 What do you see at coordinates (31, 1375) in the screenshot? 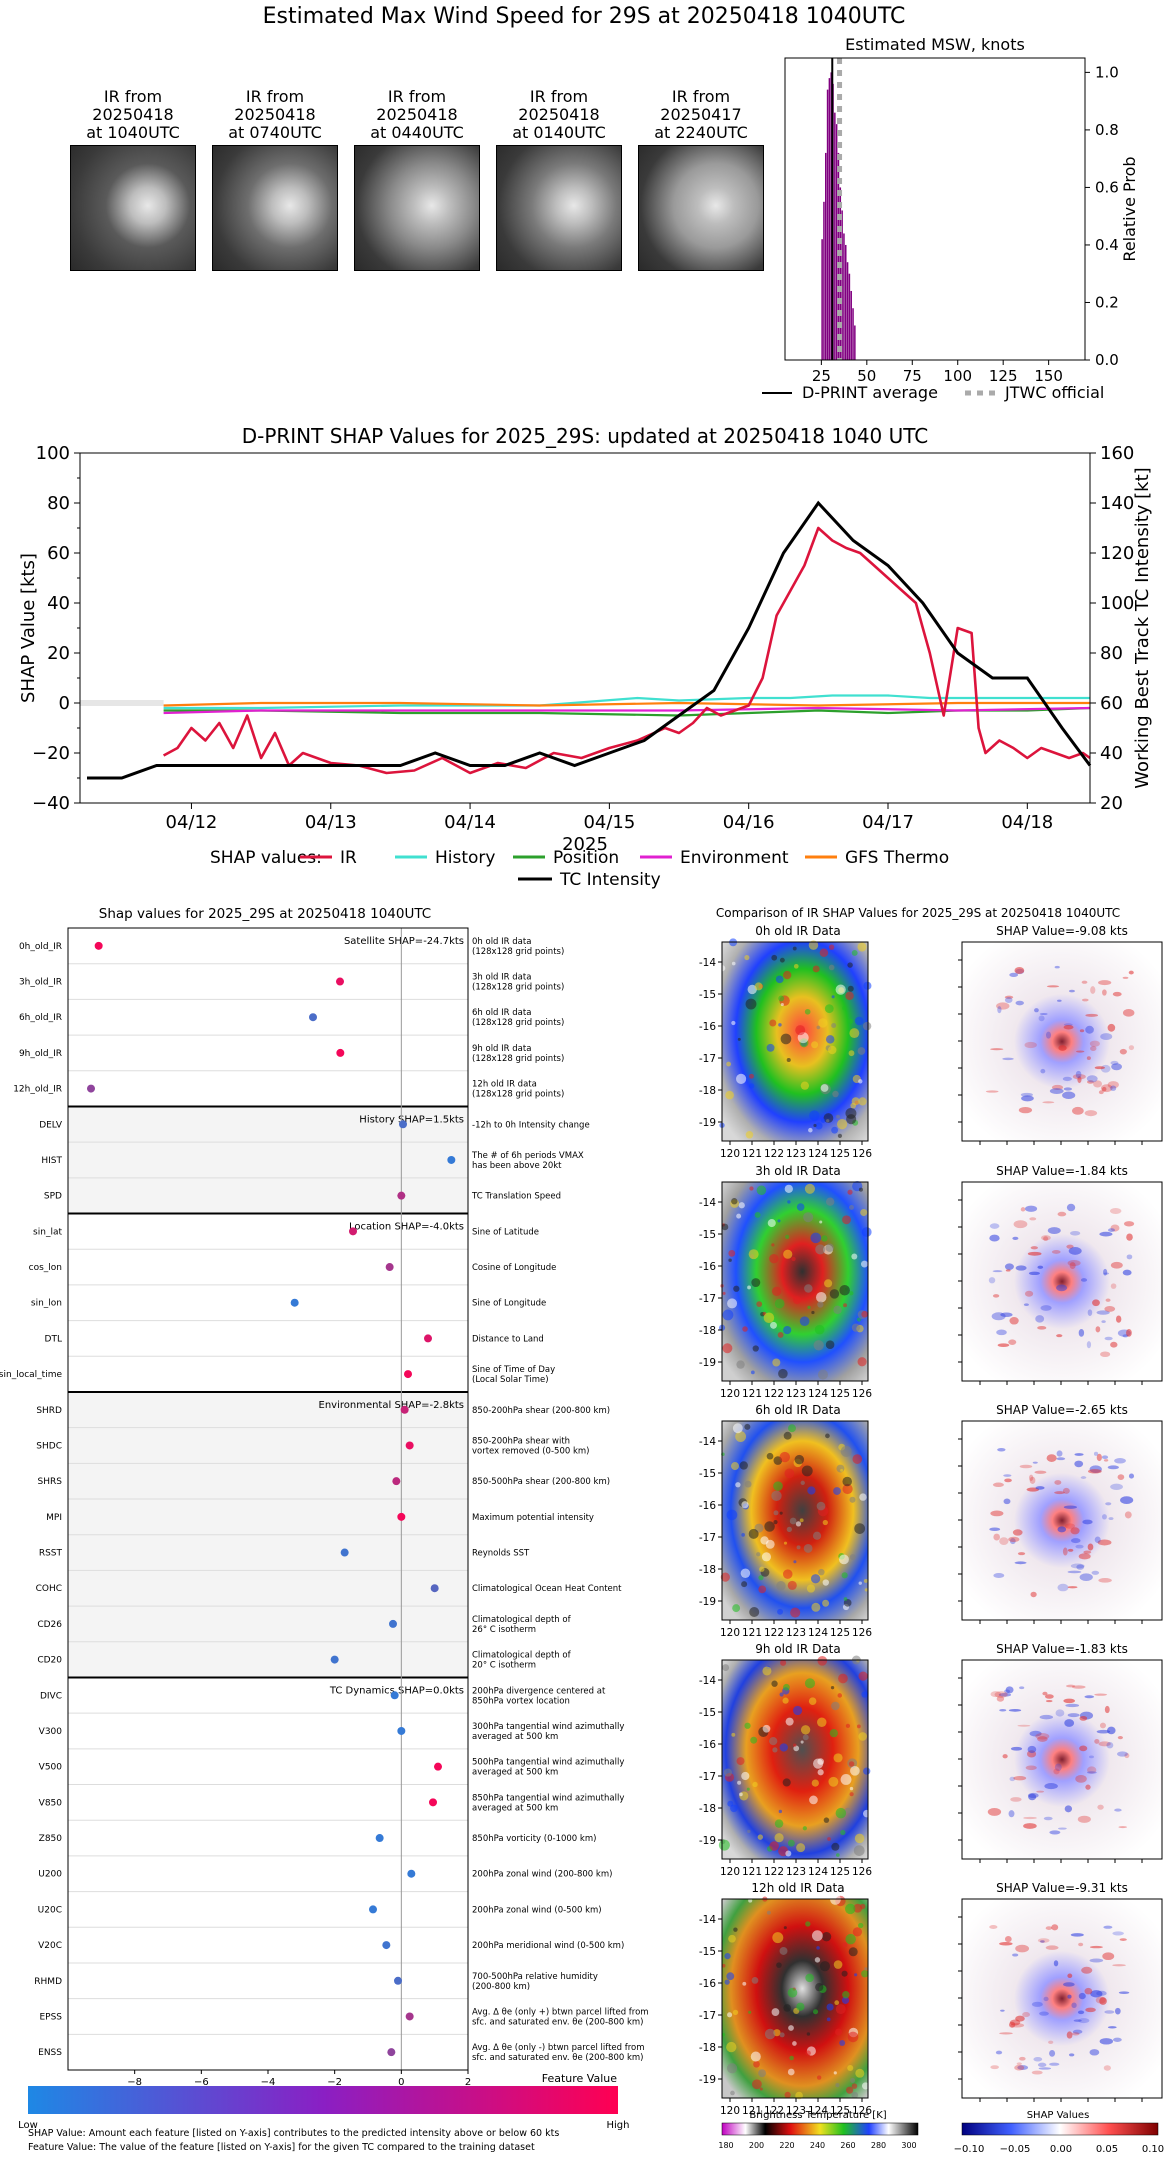
I see `feat-name-label: sin_local_time` at bounding box center [31, 1375].